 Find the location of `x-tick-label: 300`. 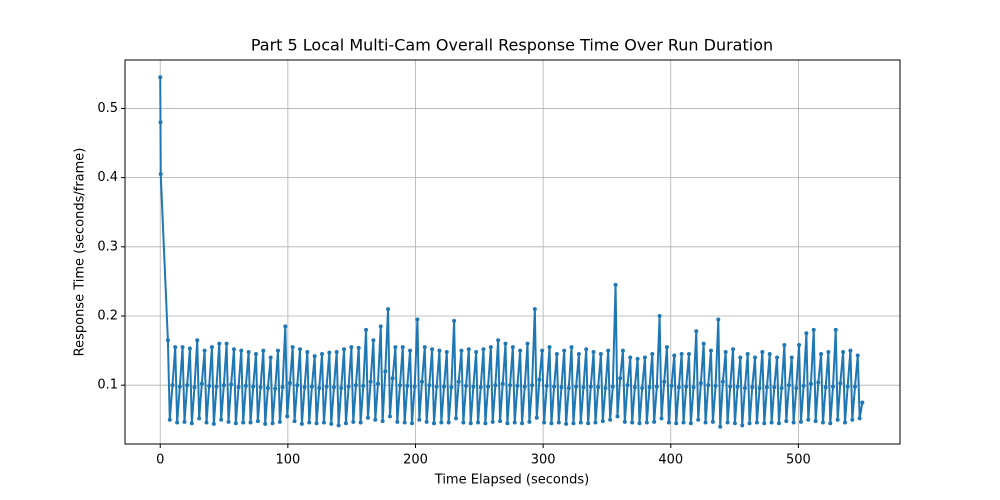

x-tick-label: 300 is located at coordinates (543, 460).